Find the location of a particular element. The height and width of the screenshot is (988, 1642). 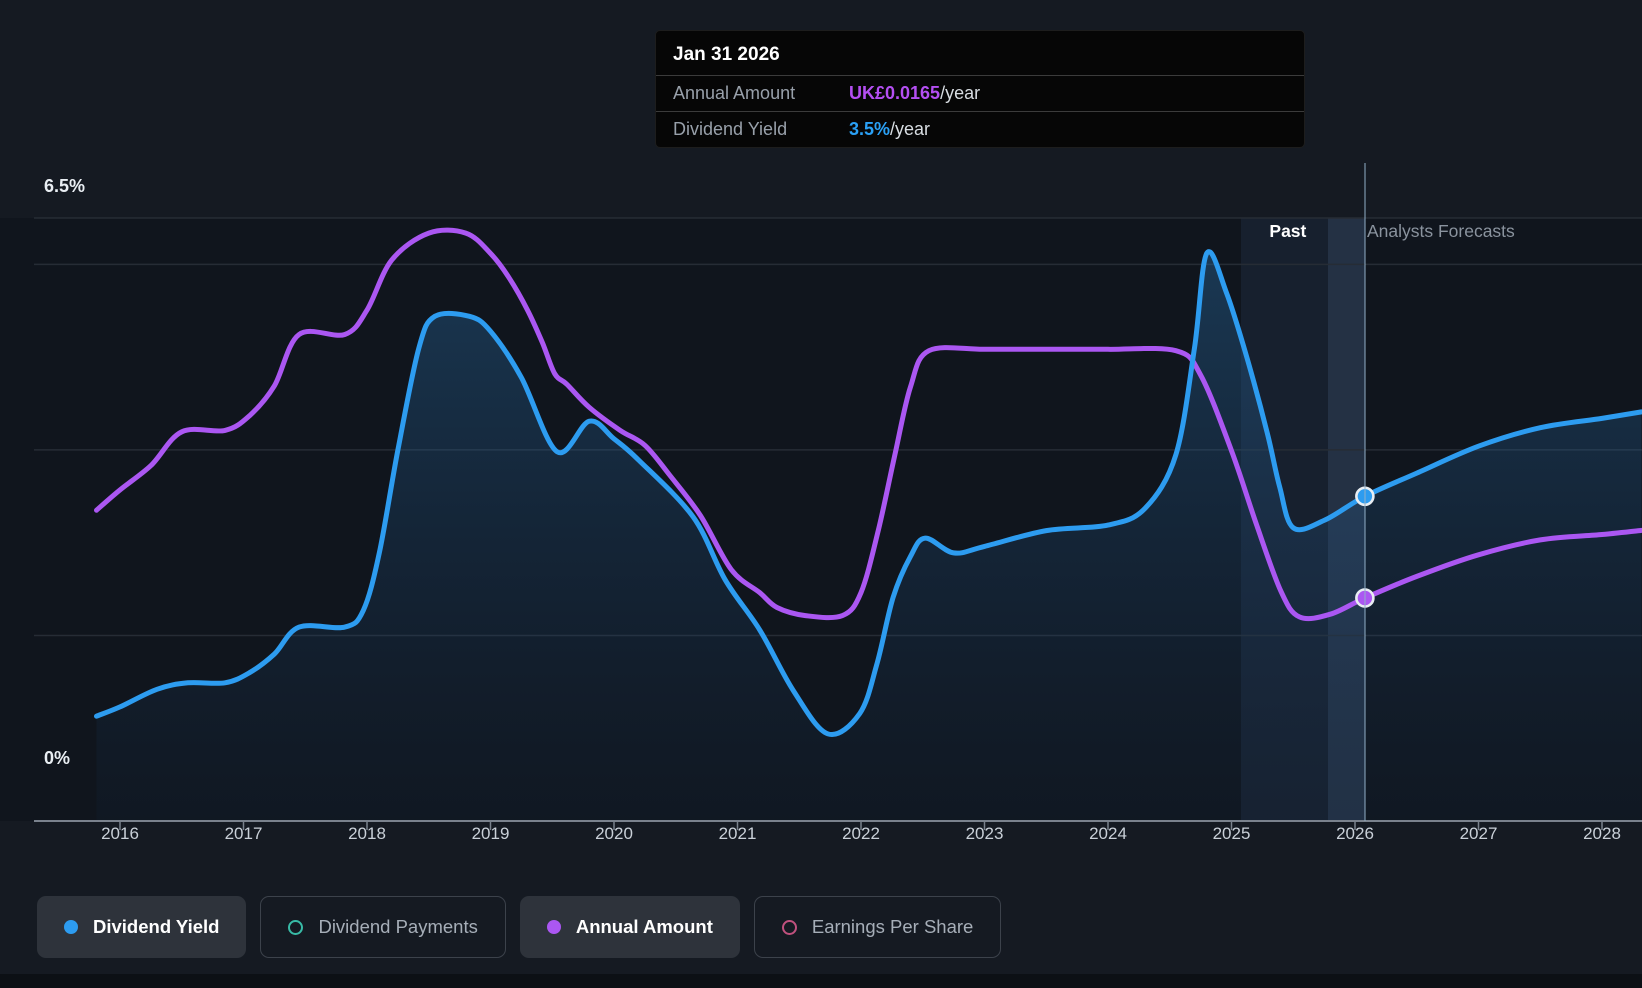

y-axis-label-max: 6.5% is located at coordinates (65, 186).